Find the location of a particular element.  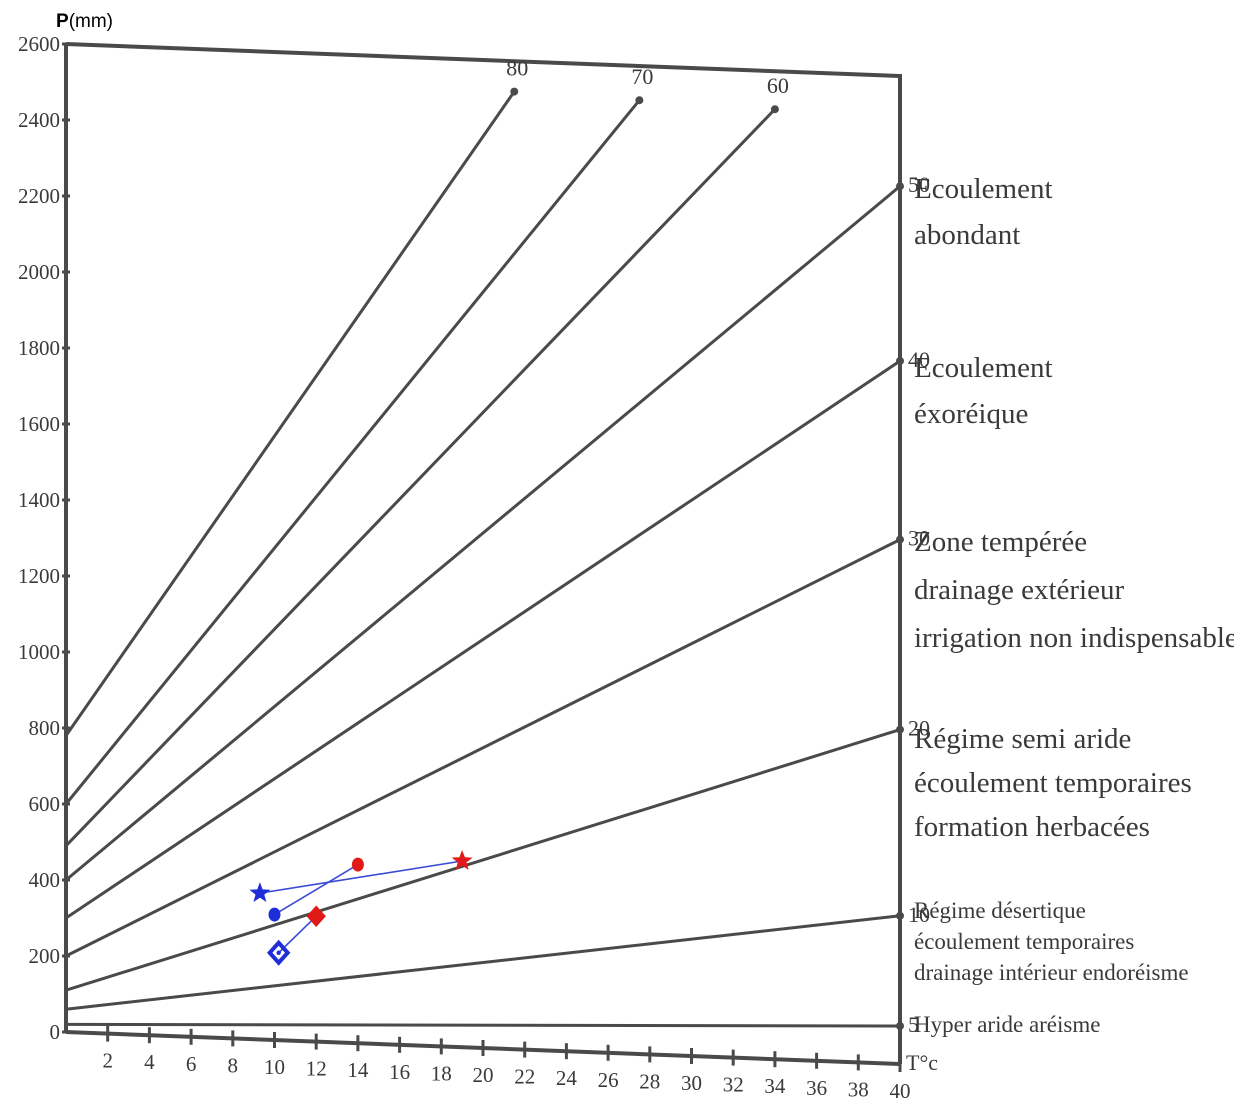

y-tick-label: 2600 is located at coordinates (39, 44).